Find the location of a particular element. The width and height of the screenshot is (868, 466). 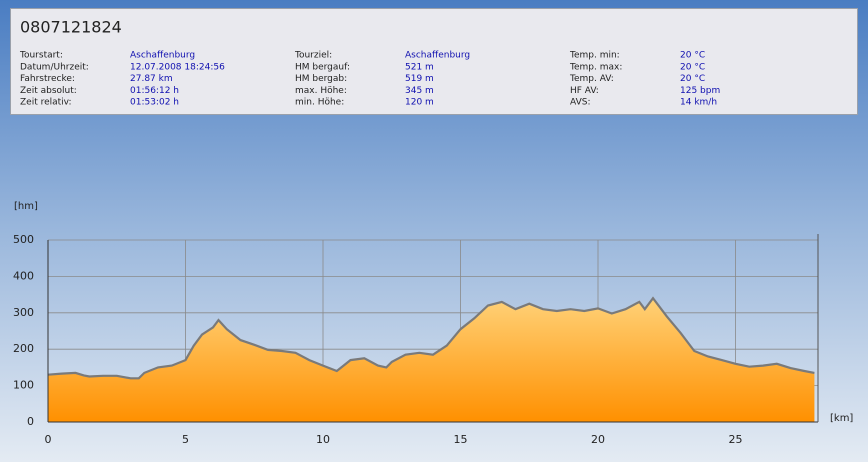

info-value: 125 bpm is located at coordinates (700, 91).